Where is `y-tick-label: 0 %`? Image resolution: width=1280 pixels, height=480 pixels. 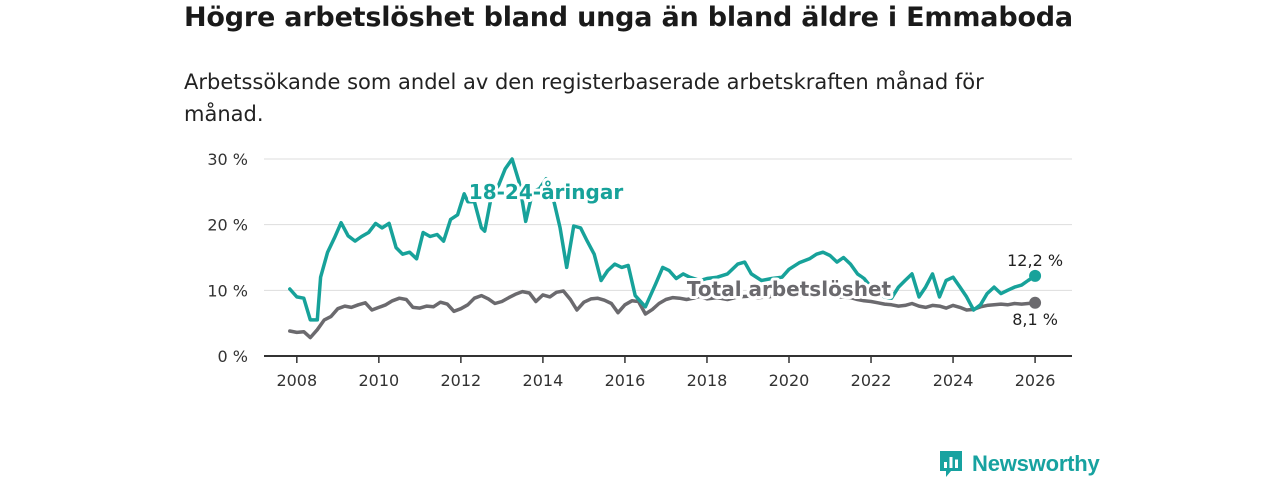
y-tick-label: 0 % is located at coordinates (233, 356).